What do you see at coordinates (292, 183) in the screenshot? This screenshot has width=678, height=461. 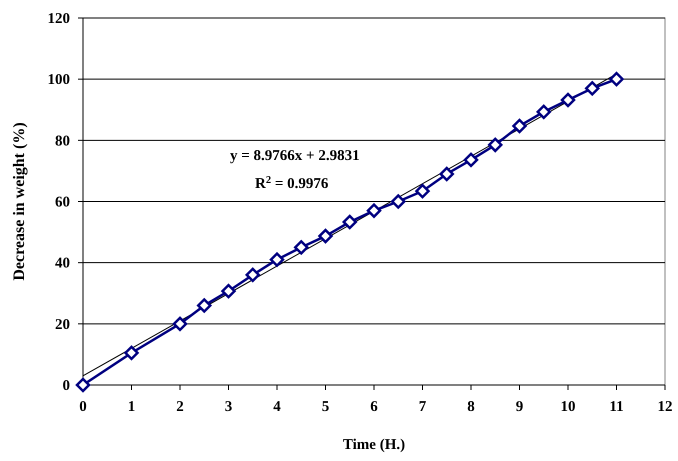 I see `annotation: R$^{2}$ = 0.9976` at bounding box center [292, 183].